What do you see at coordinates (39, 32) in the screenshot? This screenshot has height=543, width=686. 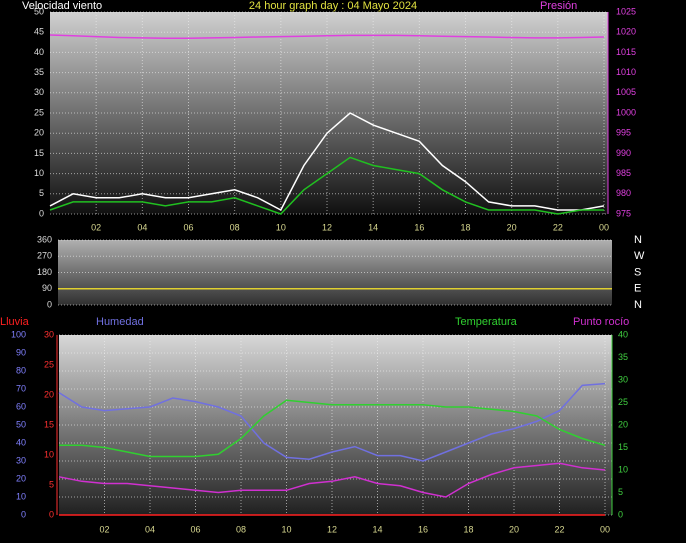 I see `y-tick-label: 45` at bounding box center [39, 32].